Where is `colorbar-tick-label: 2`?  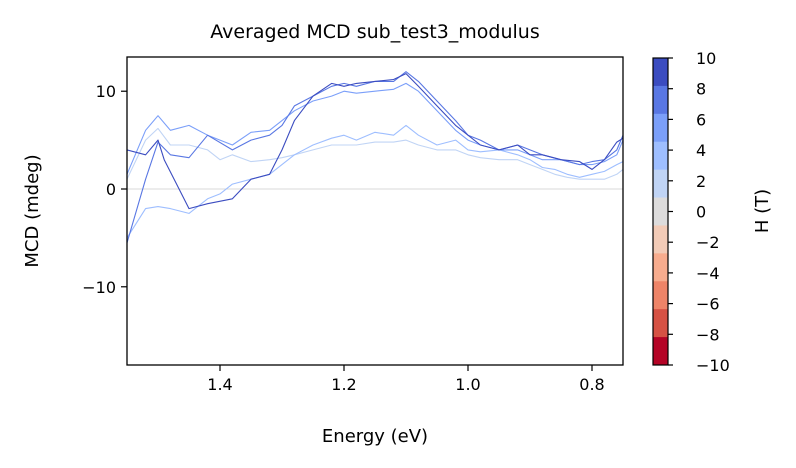 colorbar-tick-label: 2 is located at coordinates (701, 181).